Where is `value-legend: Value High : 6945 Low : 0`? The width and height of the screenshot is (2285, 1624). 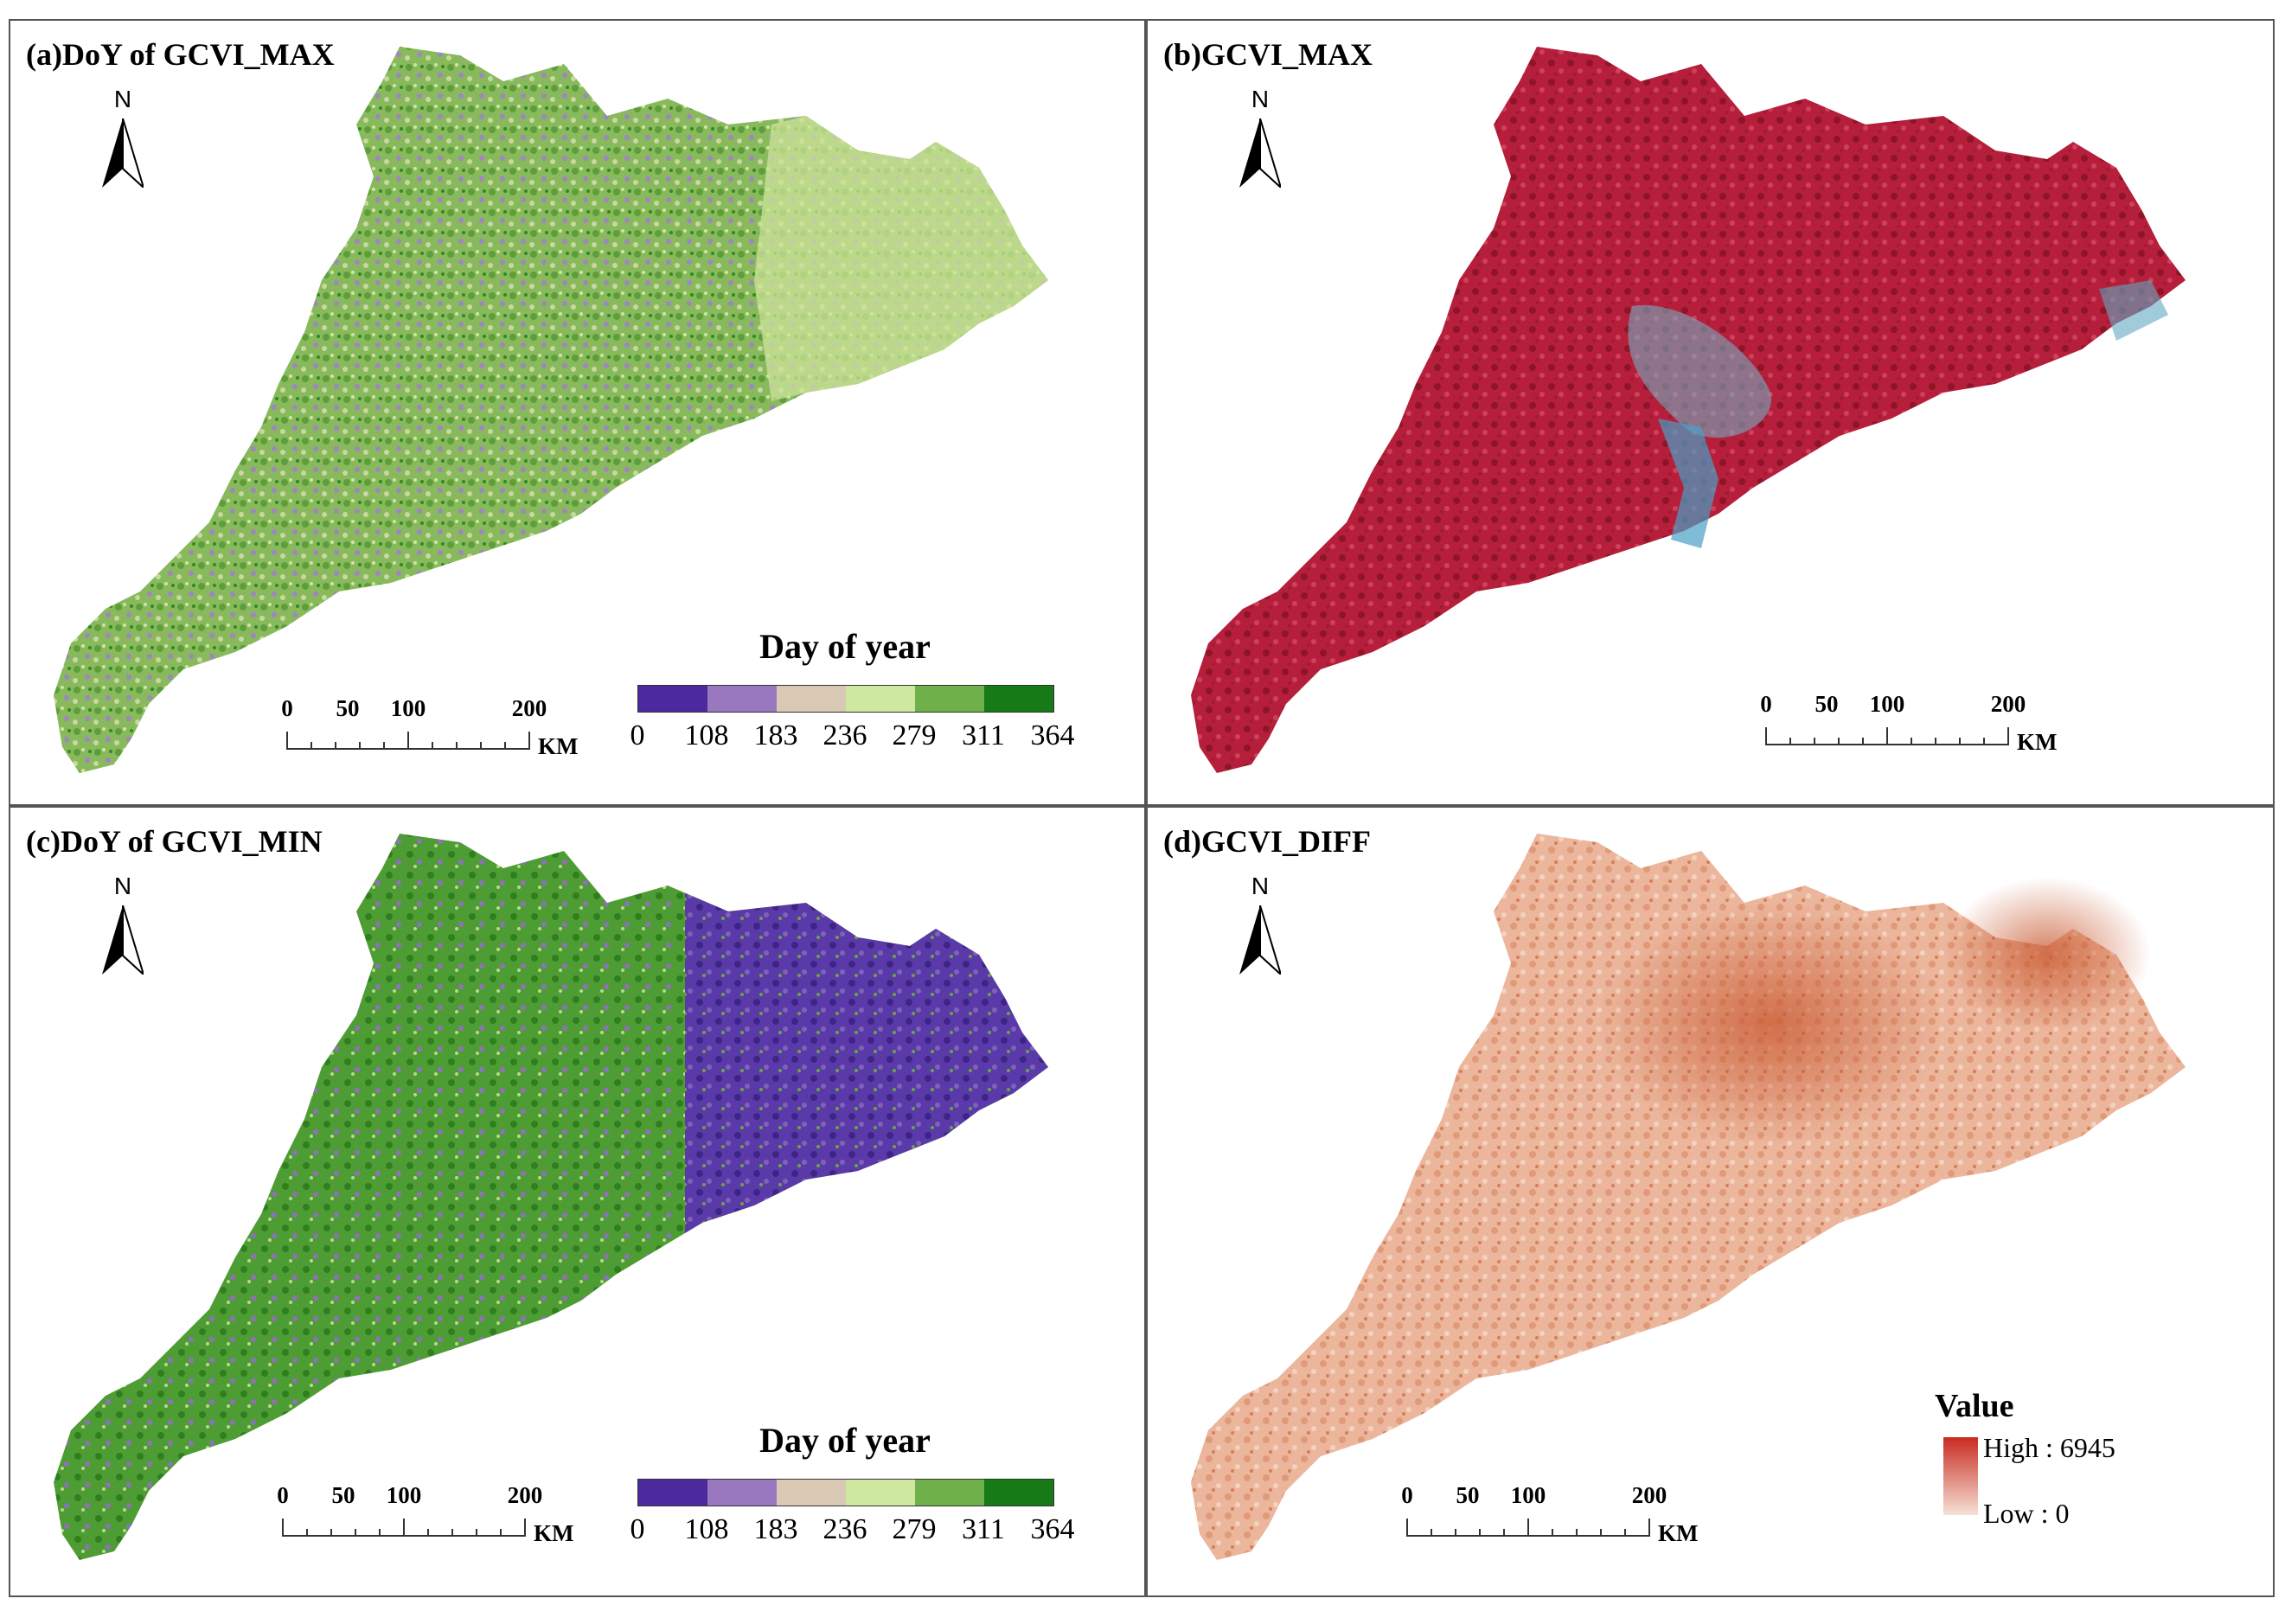
value-legend: Value High : 6945 Low : 0 is located at coordinates (2047, 1458).